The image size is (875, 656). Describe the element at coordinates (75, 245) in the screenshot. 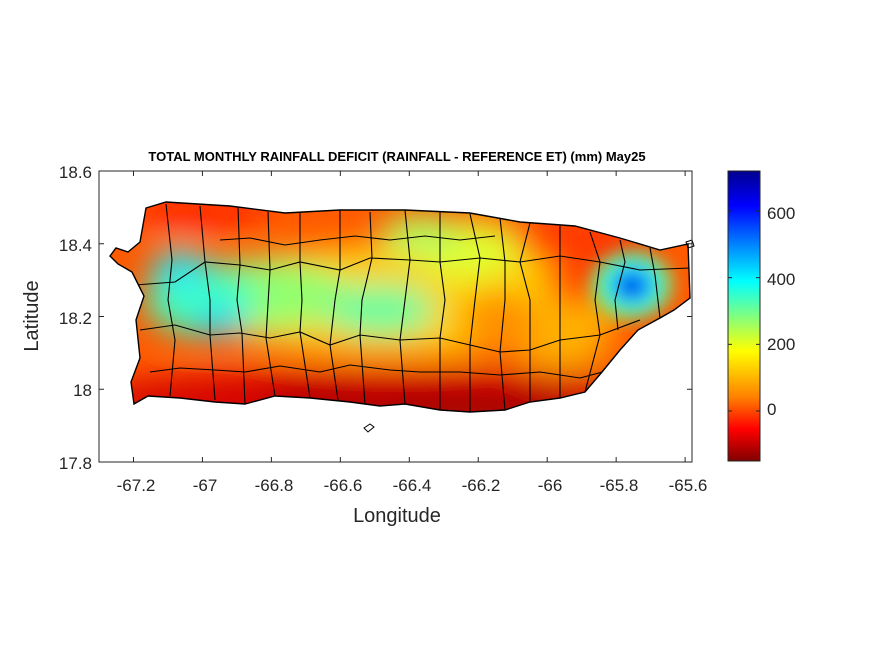

I see `y-tick-label: 18.4` at that location.